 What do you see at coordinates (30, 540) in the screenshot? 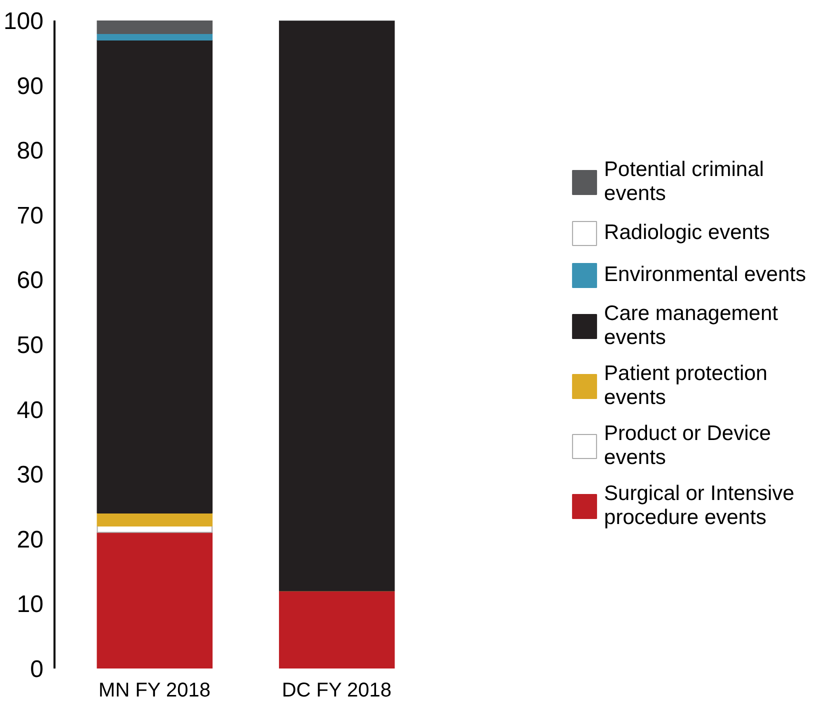
I see `y-tick-label: 20` at bounding box center [30, 540].